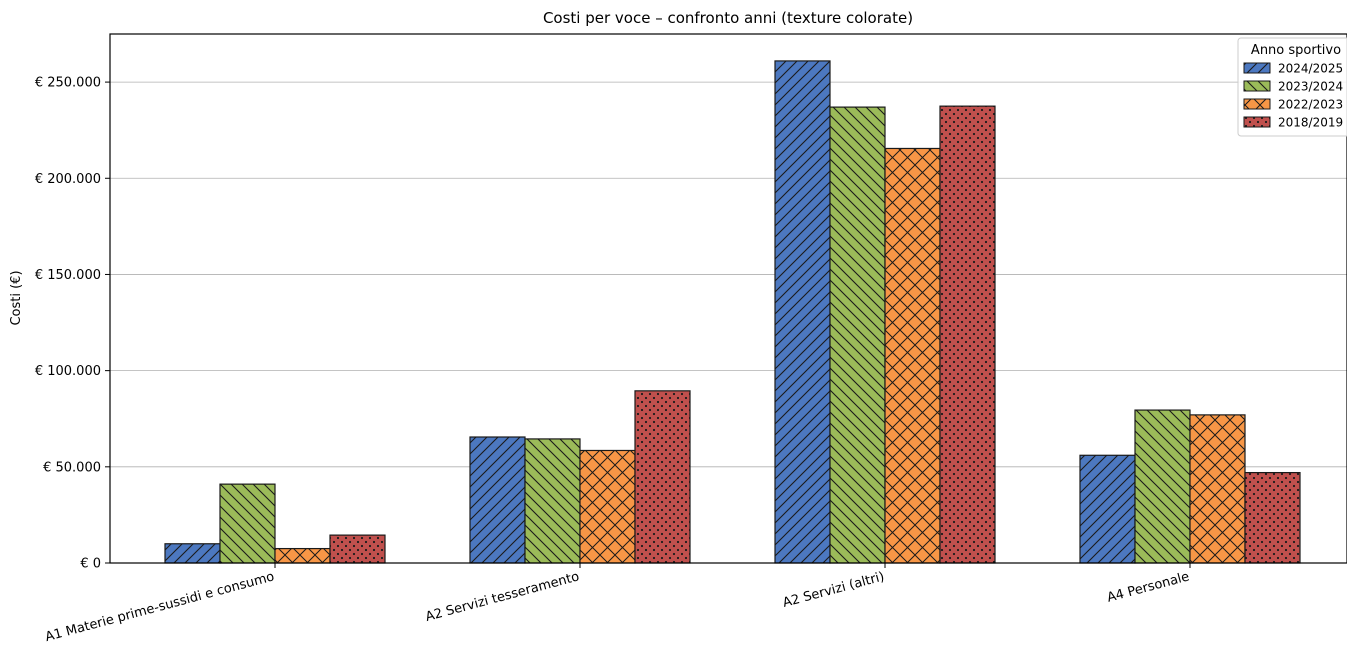  What do you see at coordinates (68, 371) in the screenshot?
I see `y-tick-label: € 100.000` at bounding box center [68, 371].